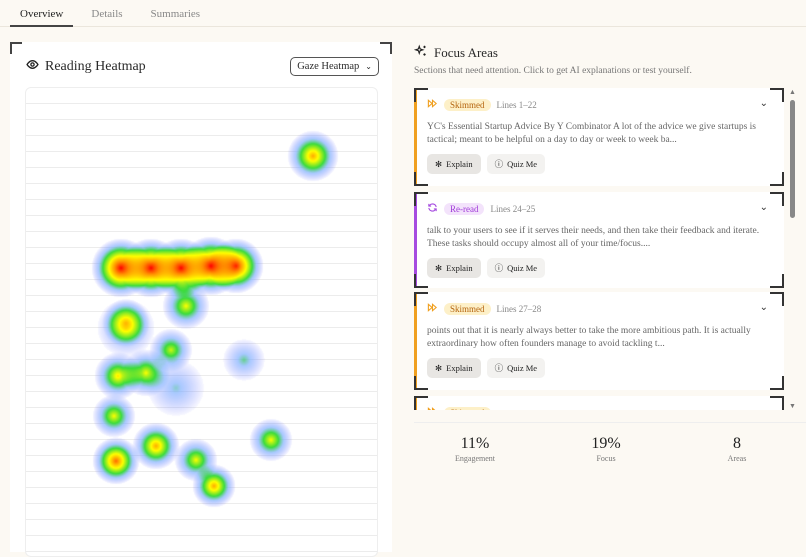  Describe the element at coordinates (32, 67) in the screenshot. I see `eye-icon` at that location.